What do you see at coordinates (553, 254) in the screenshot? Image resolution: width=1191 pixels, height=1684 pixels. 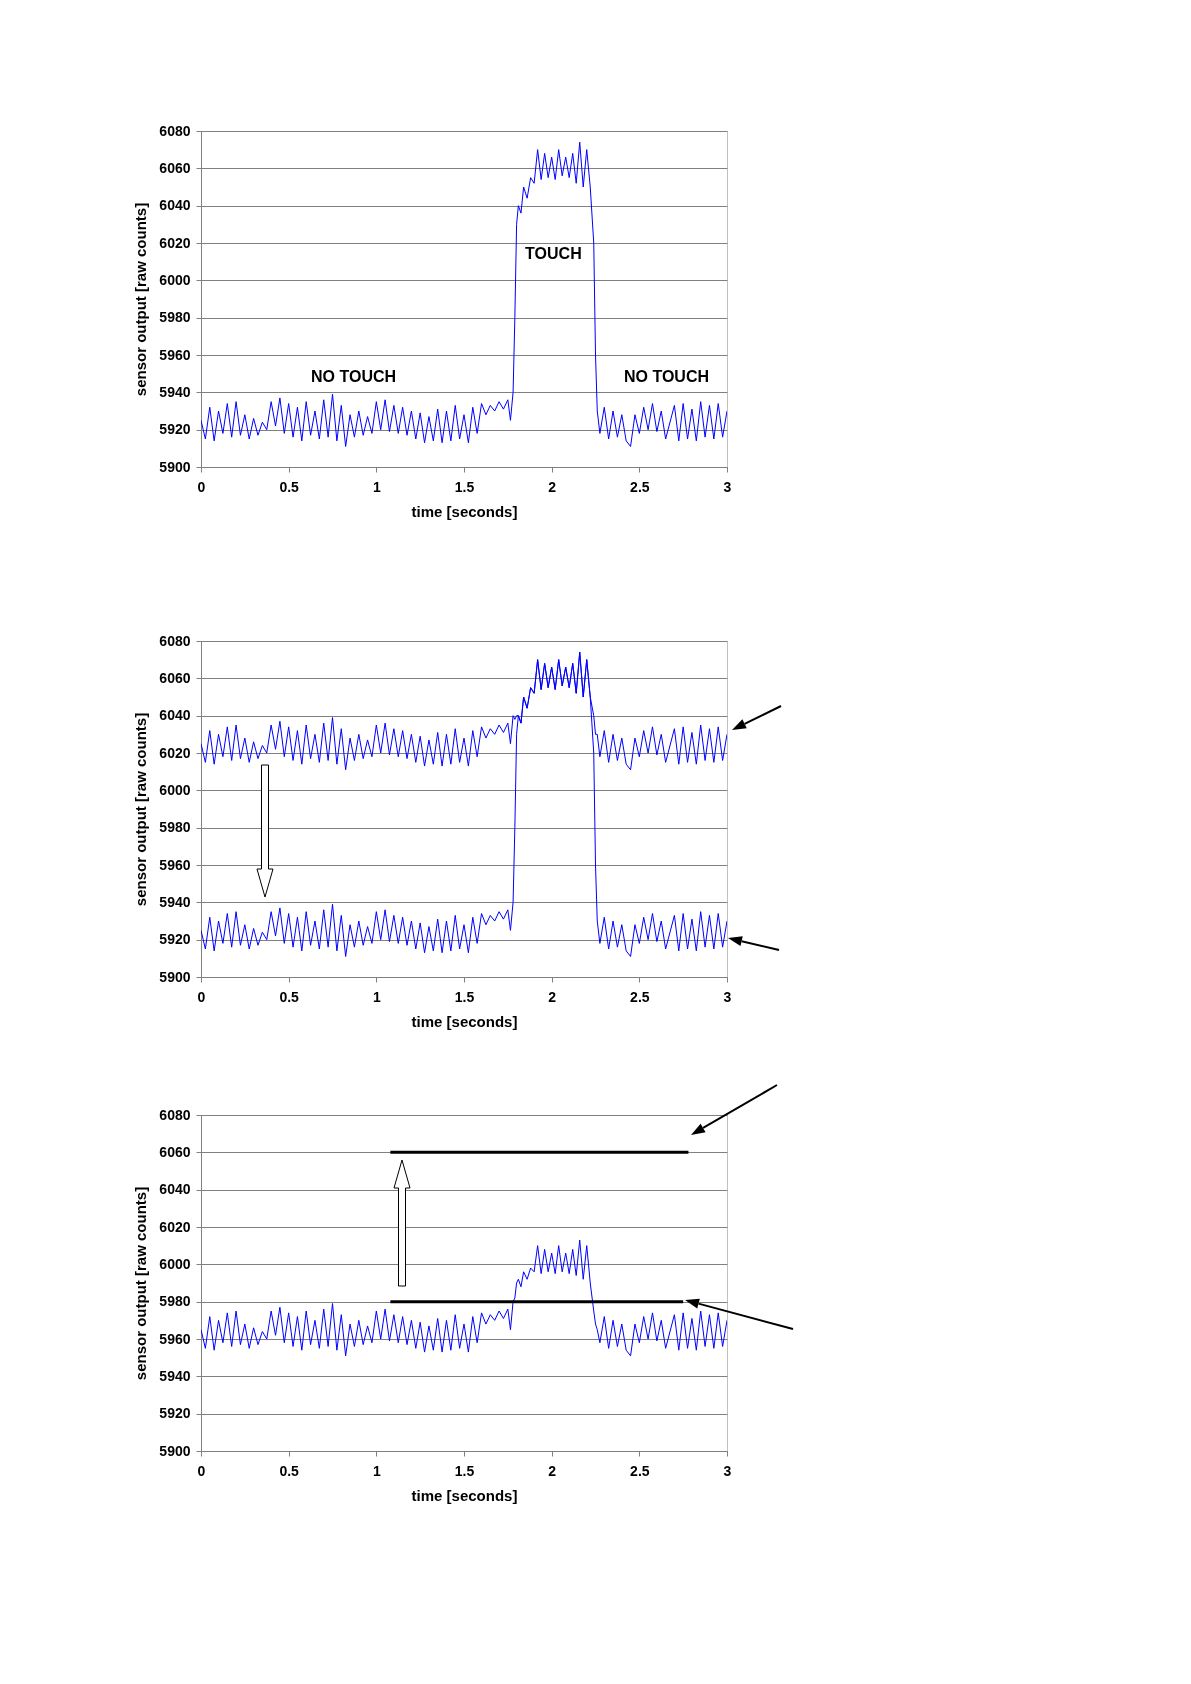 I see `annotation: TOUCH` at bounding box center [553, 254].